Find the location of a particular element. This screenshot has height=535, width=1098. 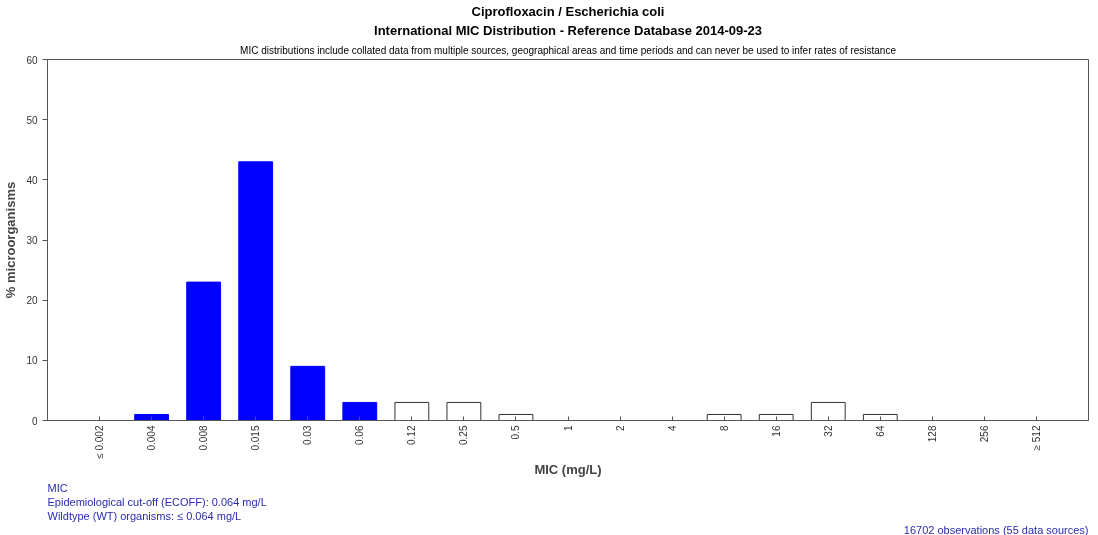

text: MIC is located at coordinates (57, 487).